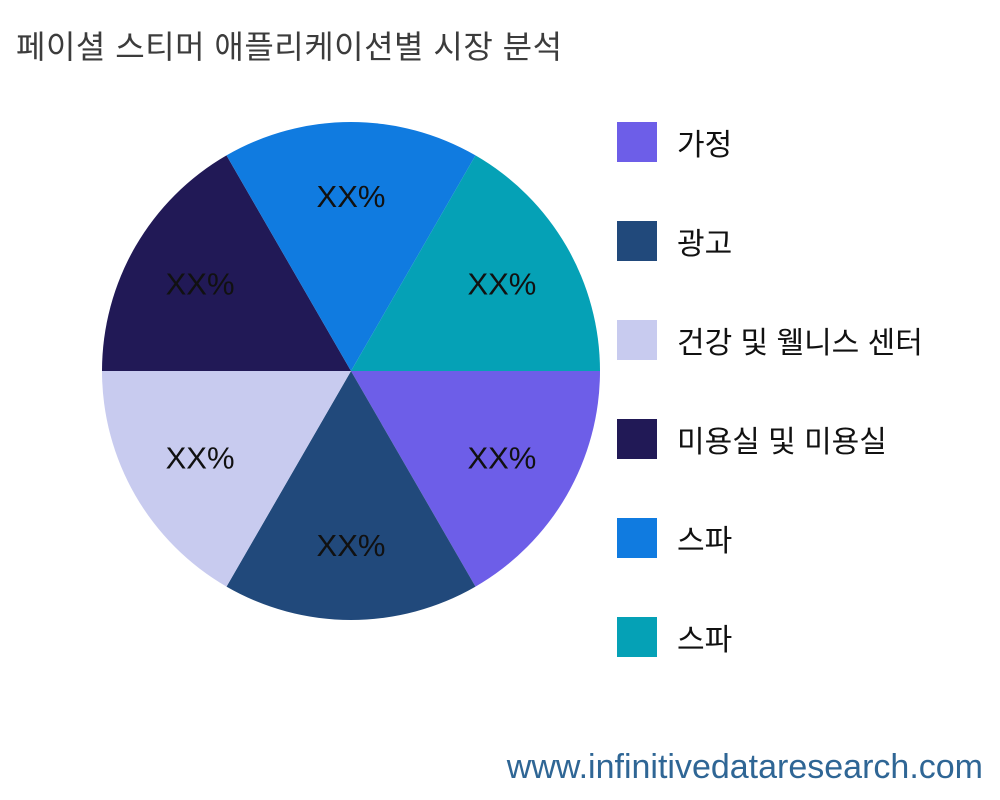  What do you see at coordinates (705, 145) in the screenshot?
I see `legend-label-0: 가정` at bounding box center [705, 145].